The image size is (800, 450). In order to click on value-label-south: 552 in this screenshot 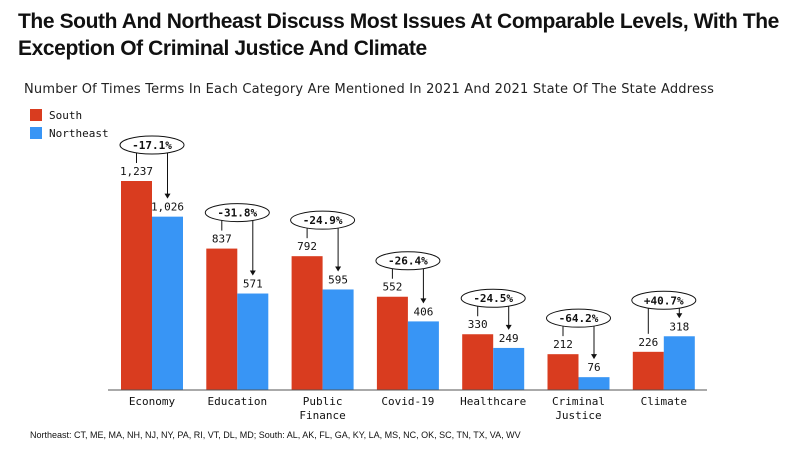, I will do `click(392, 287)`.